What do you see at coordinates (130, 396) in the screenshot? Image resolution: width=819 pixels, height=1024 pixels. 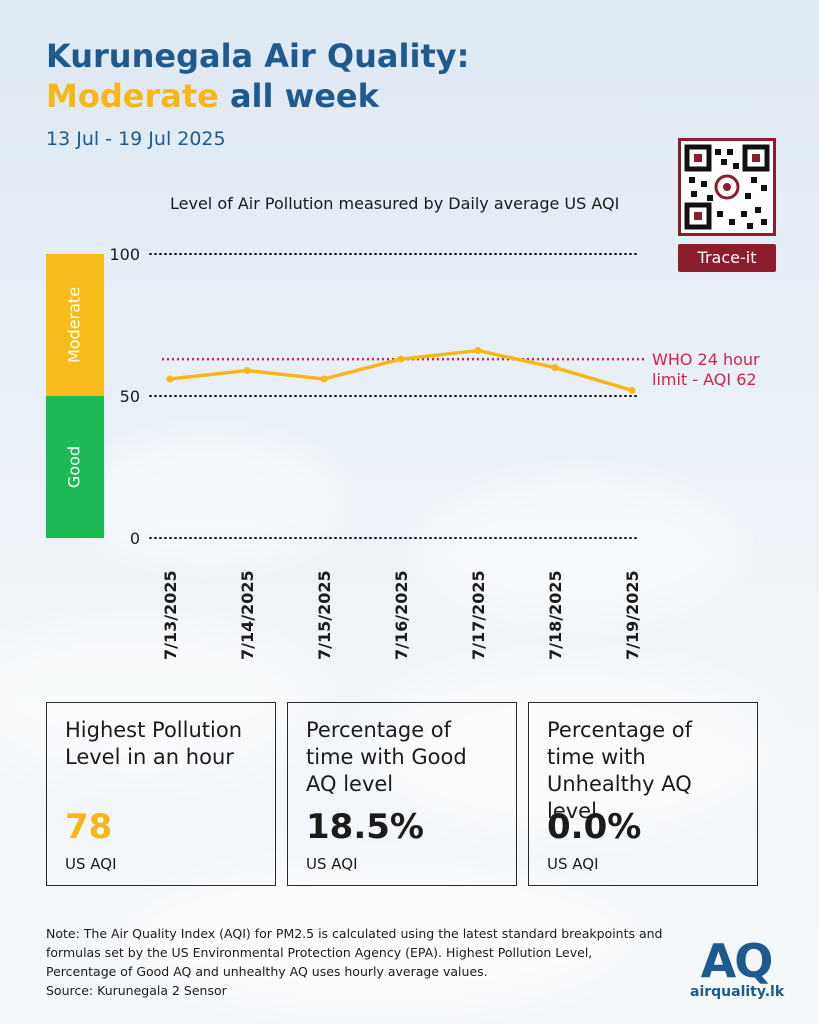 I see `y-tick-label: 50` at bounding box center [130, 396].